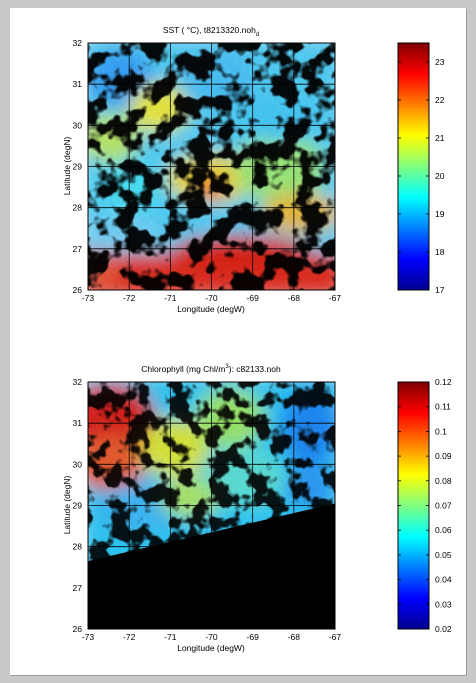  Describe the element at coordinates (440, 100) in the screenshot. I see `colorbar-tick-label: 22` at that location.